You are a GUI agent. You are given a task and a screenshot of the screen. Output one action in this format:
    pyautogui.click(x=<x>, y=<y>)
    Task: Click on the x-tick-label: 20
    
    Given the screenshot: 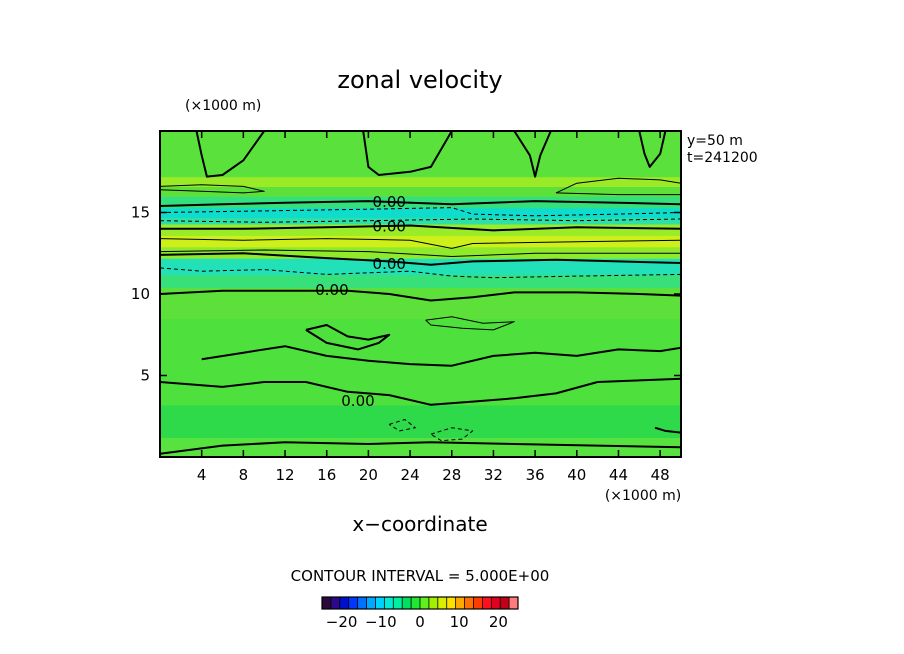 What is the action you would take?
    pyautogui.click(x=368, y=475)
    